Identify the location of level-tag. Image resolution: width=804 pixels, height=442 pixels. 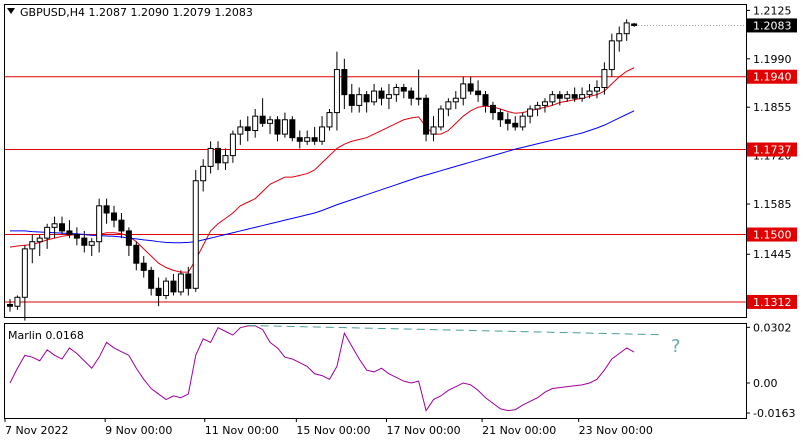
(772, 76).